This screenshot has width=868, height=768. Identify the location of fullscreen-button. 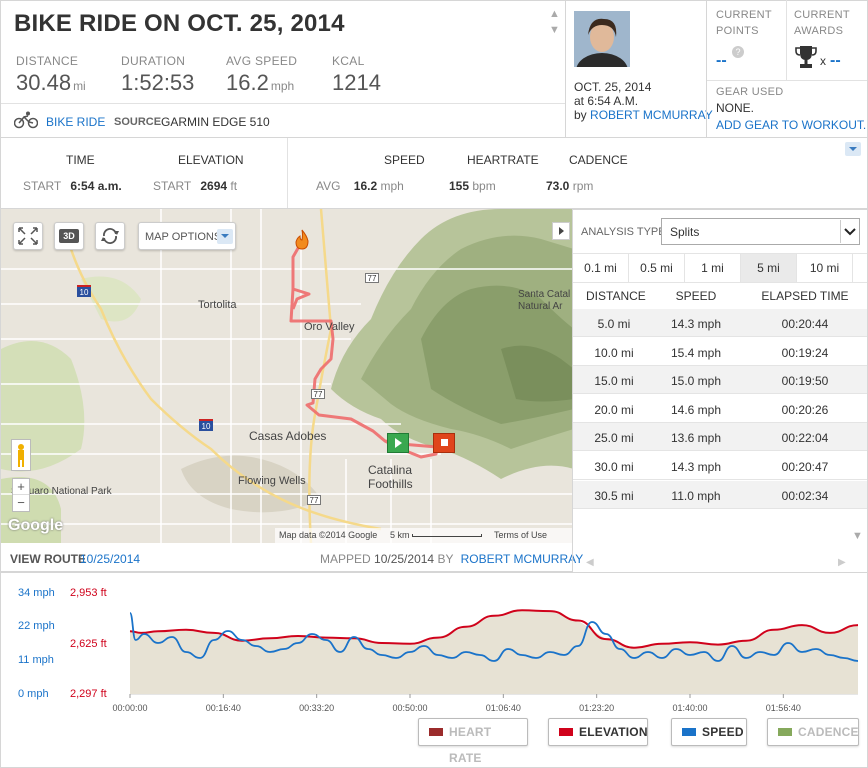
(28, 236).